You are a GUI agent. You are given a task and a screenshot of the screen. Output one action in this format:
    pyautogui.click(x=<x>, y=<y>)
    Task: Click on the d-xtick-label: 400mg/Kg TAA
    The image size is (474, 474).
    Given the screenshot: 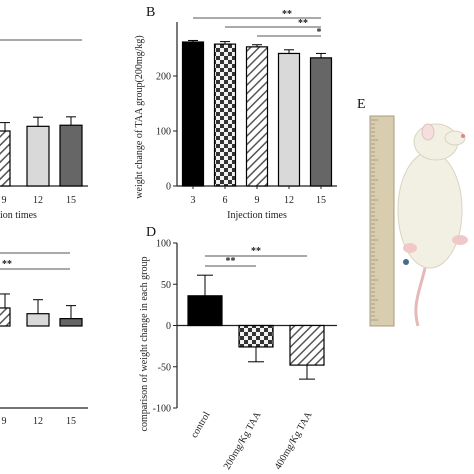 What is the action you would take?
    pyautogui.click(x=294, y=440)
    